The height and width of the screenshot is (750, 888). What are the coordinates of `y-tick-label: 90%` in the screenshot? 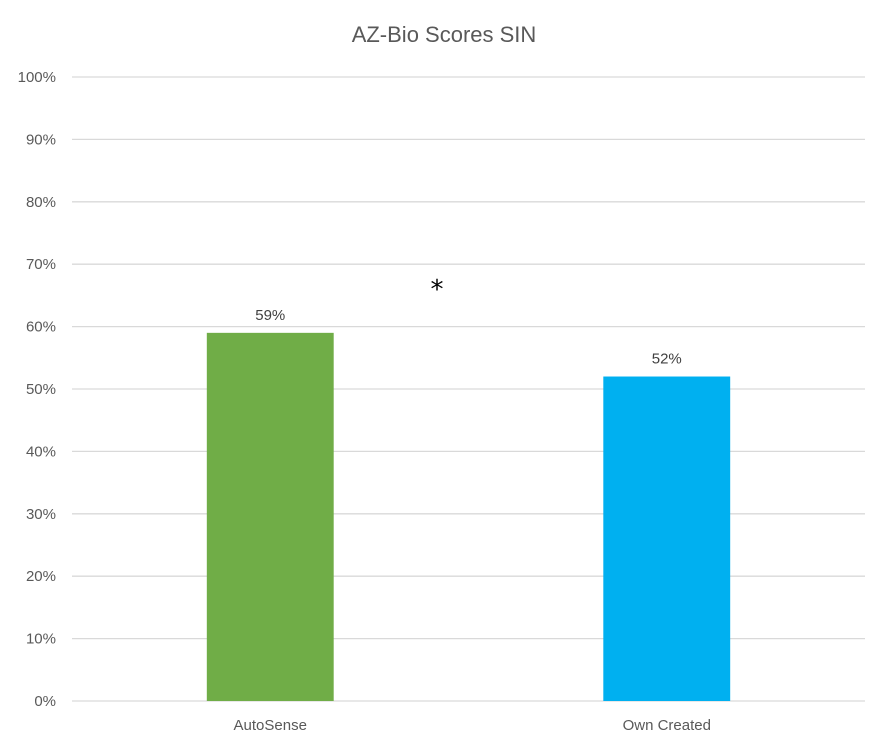 It's located at (41, 139).